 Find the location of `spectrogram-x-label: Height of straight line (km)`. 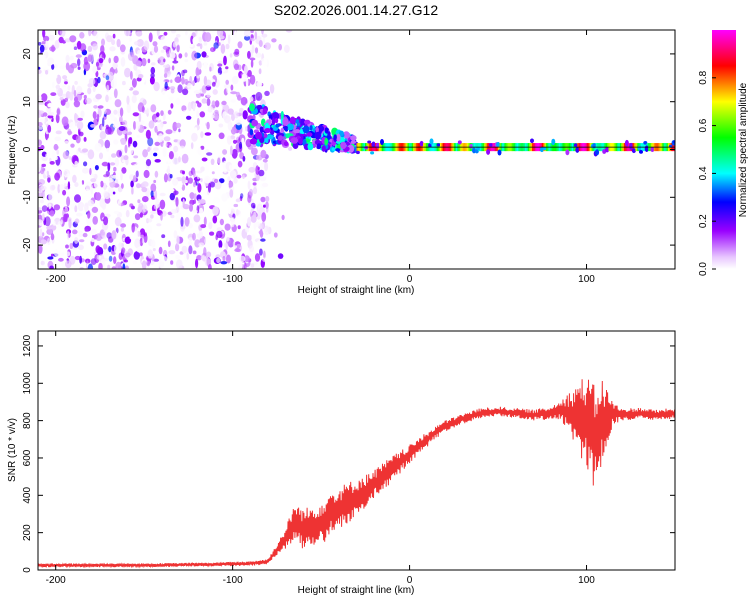

spectrogram-x-label: Height of straight line (km) is located at coordinates (356, 290).